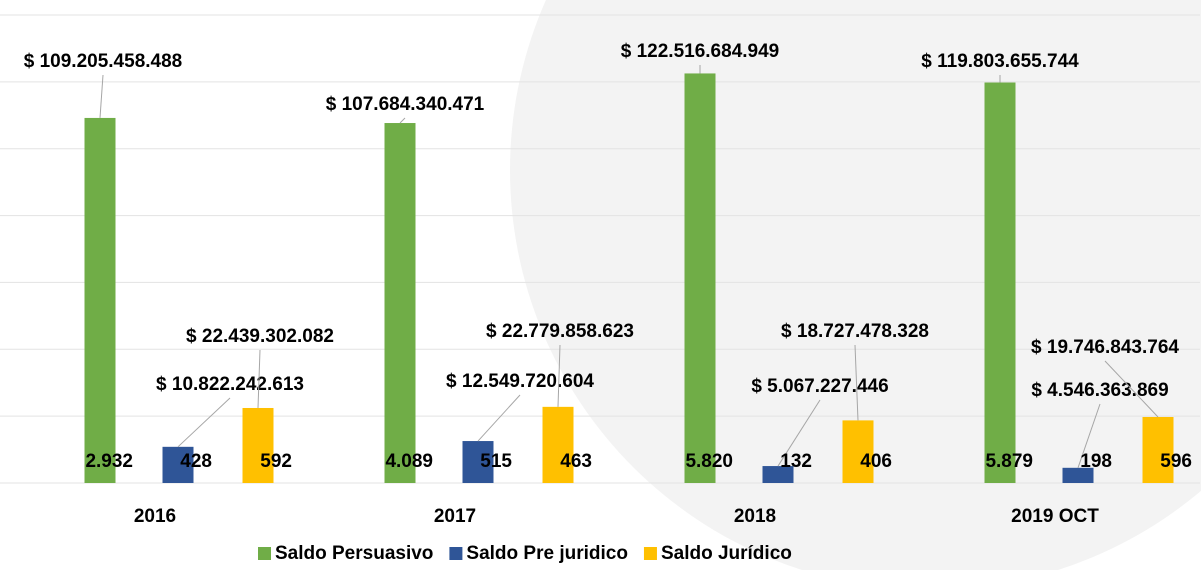 The width and height of the screenshot is (1201, 570). I want to click on x-tick-label: 2019 OCT, so click(1055, 516).